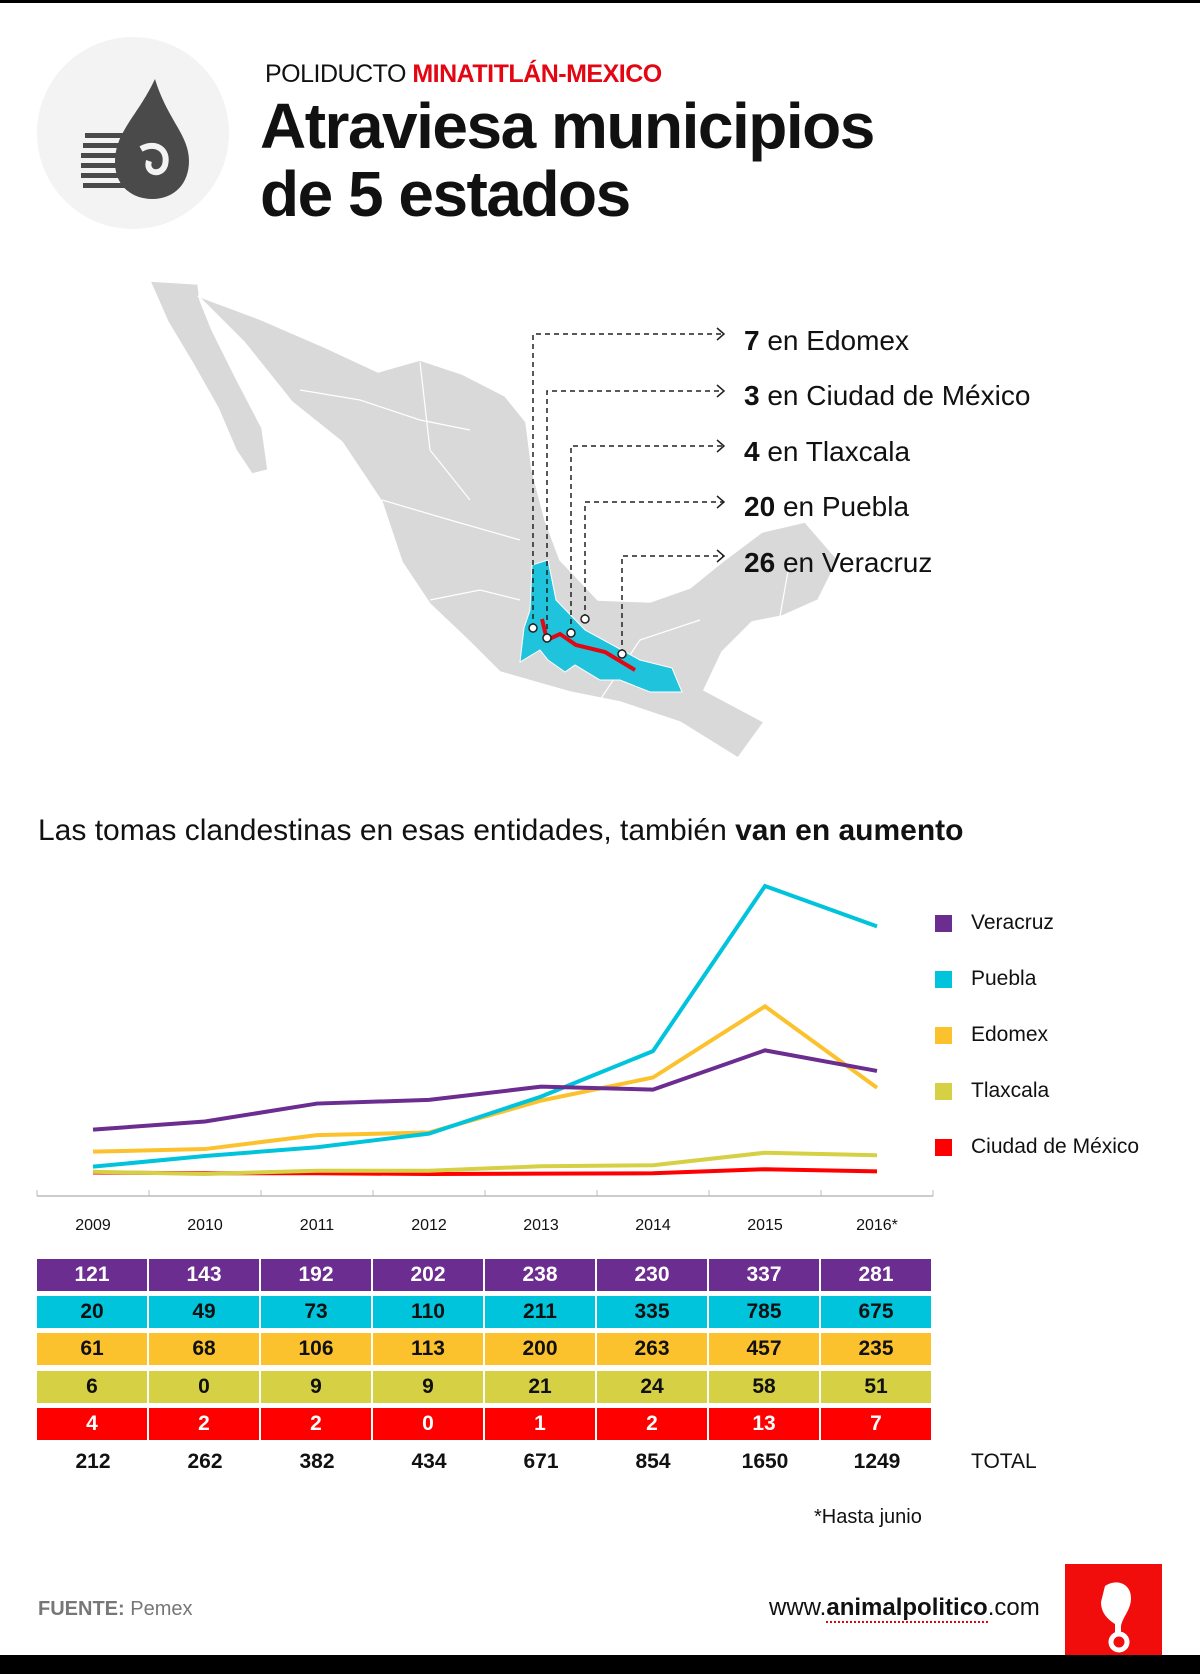 The image size is (1200, 1674). What do you see at coordinates (652, 1387) in the screenshot?
I see `table-cell: 24` at bounding box center [652, 1387].